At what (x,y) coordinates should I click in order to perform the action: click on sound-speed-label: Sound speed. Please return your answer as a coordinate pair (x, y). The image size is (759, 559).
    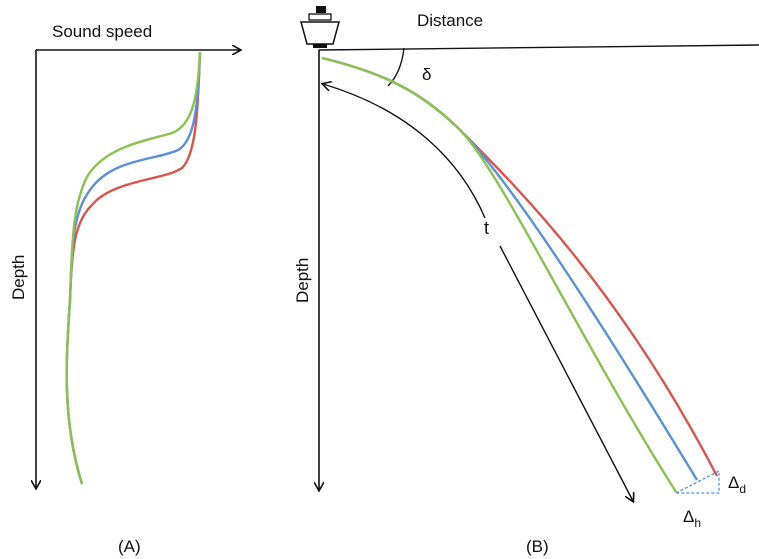
    Looking at the image, I should click on (102, 31).